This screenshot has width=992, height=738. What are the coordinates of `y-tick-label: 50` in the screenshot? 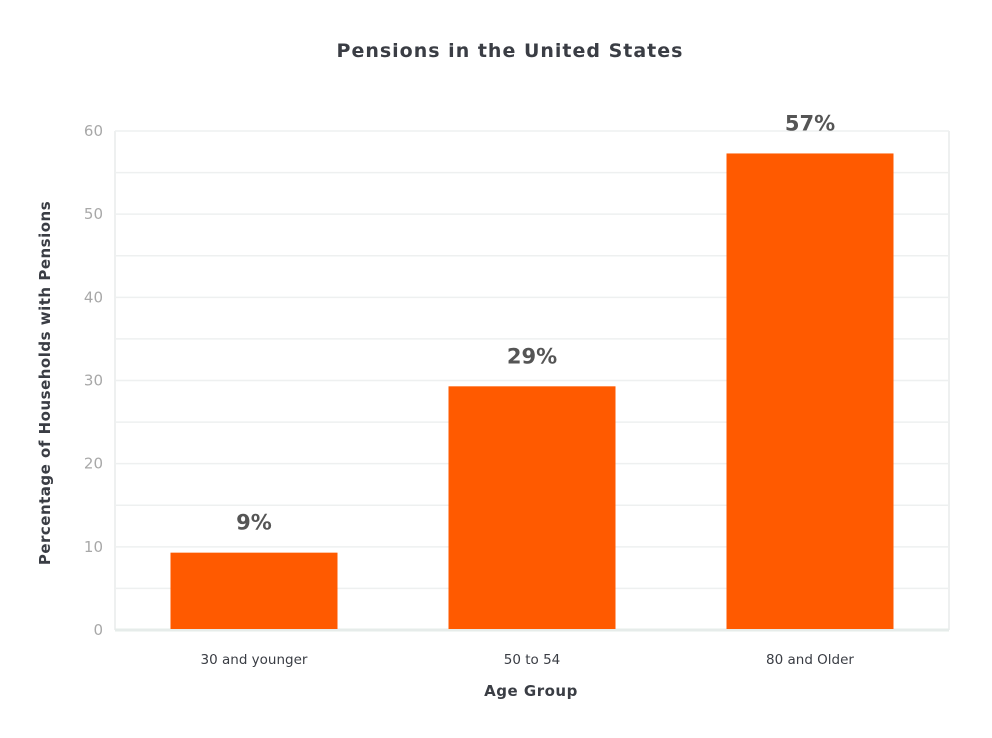 It's located at (93, 214).